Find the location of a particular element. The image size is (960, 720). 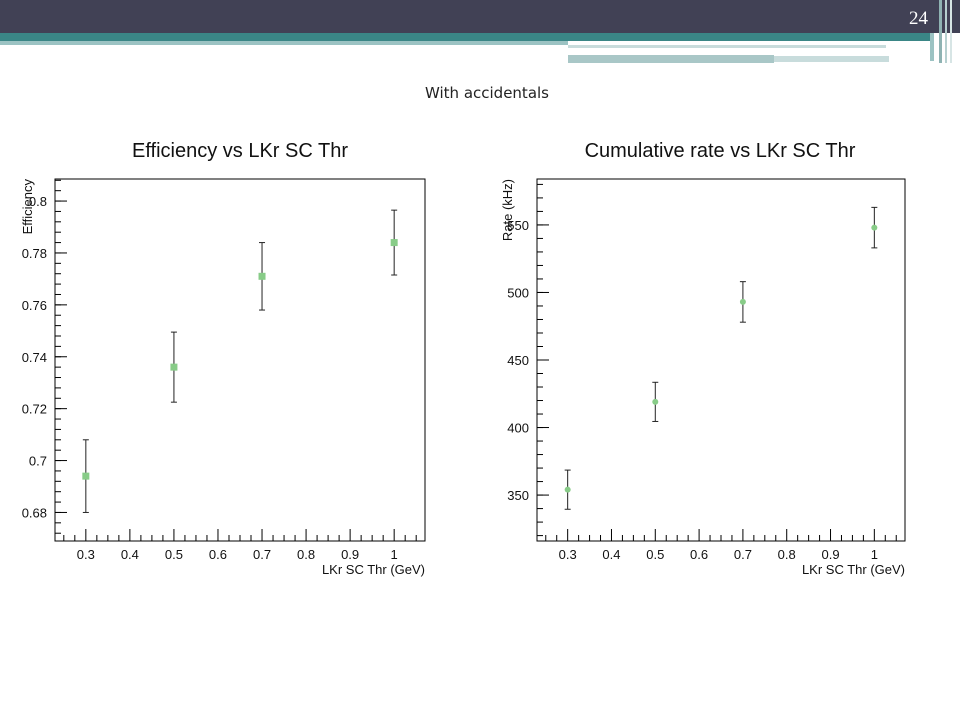

chart-title: Efficiency vs LKr SC Thr is located at coordinates (240, 151).